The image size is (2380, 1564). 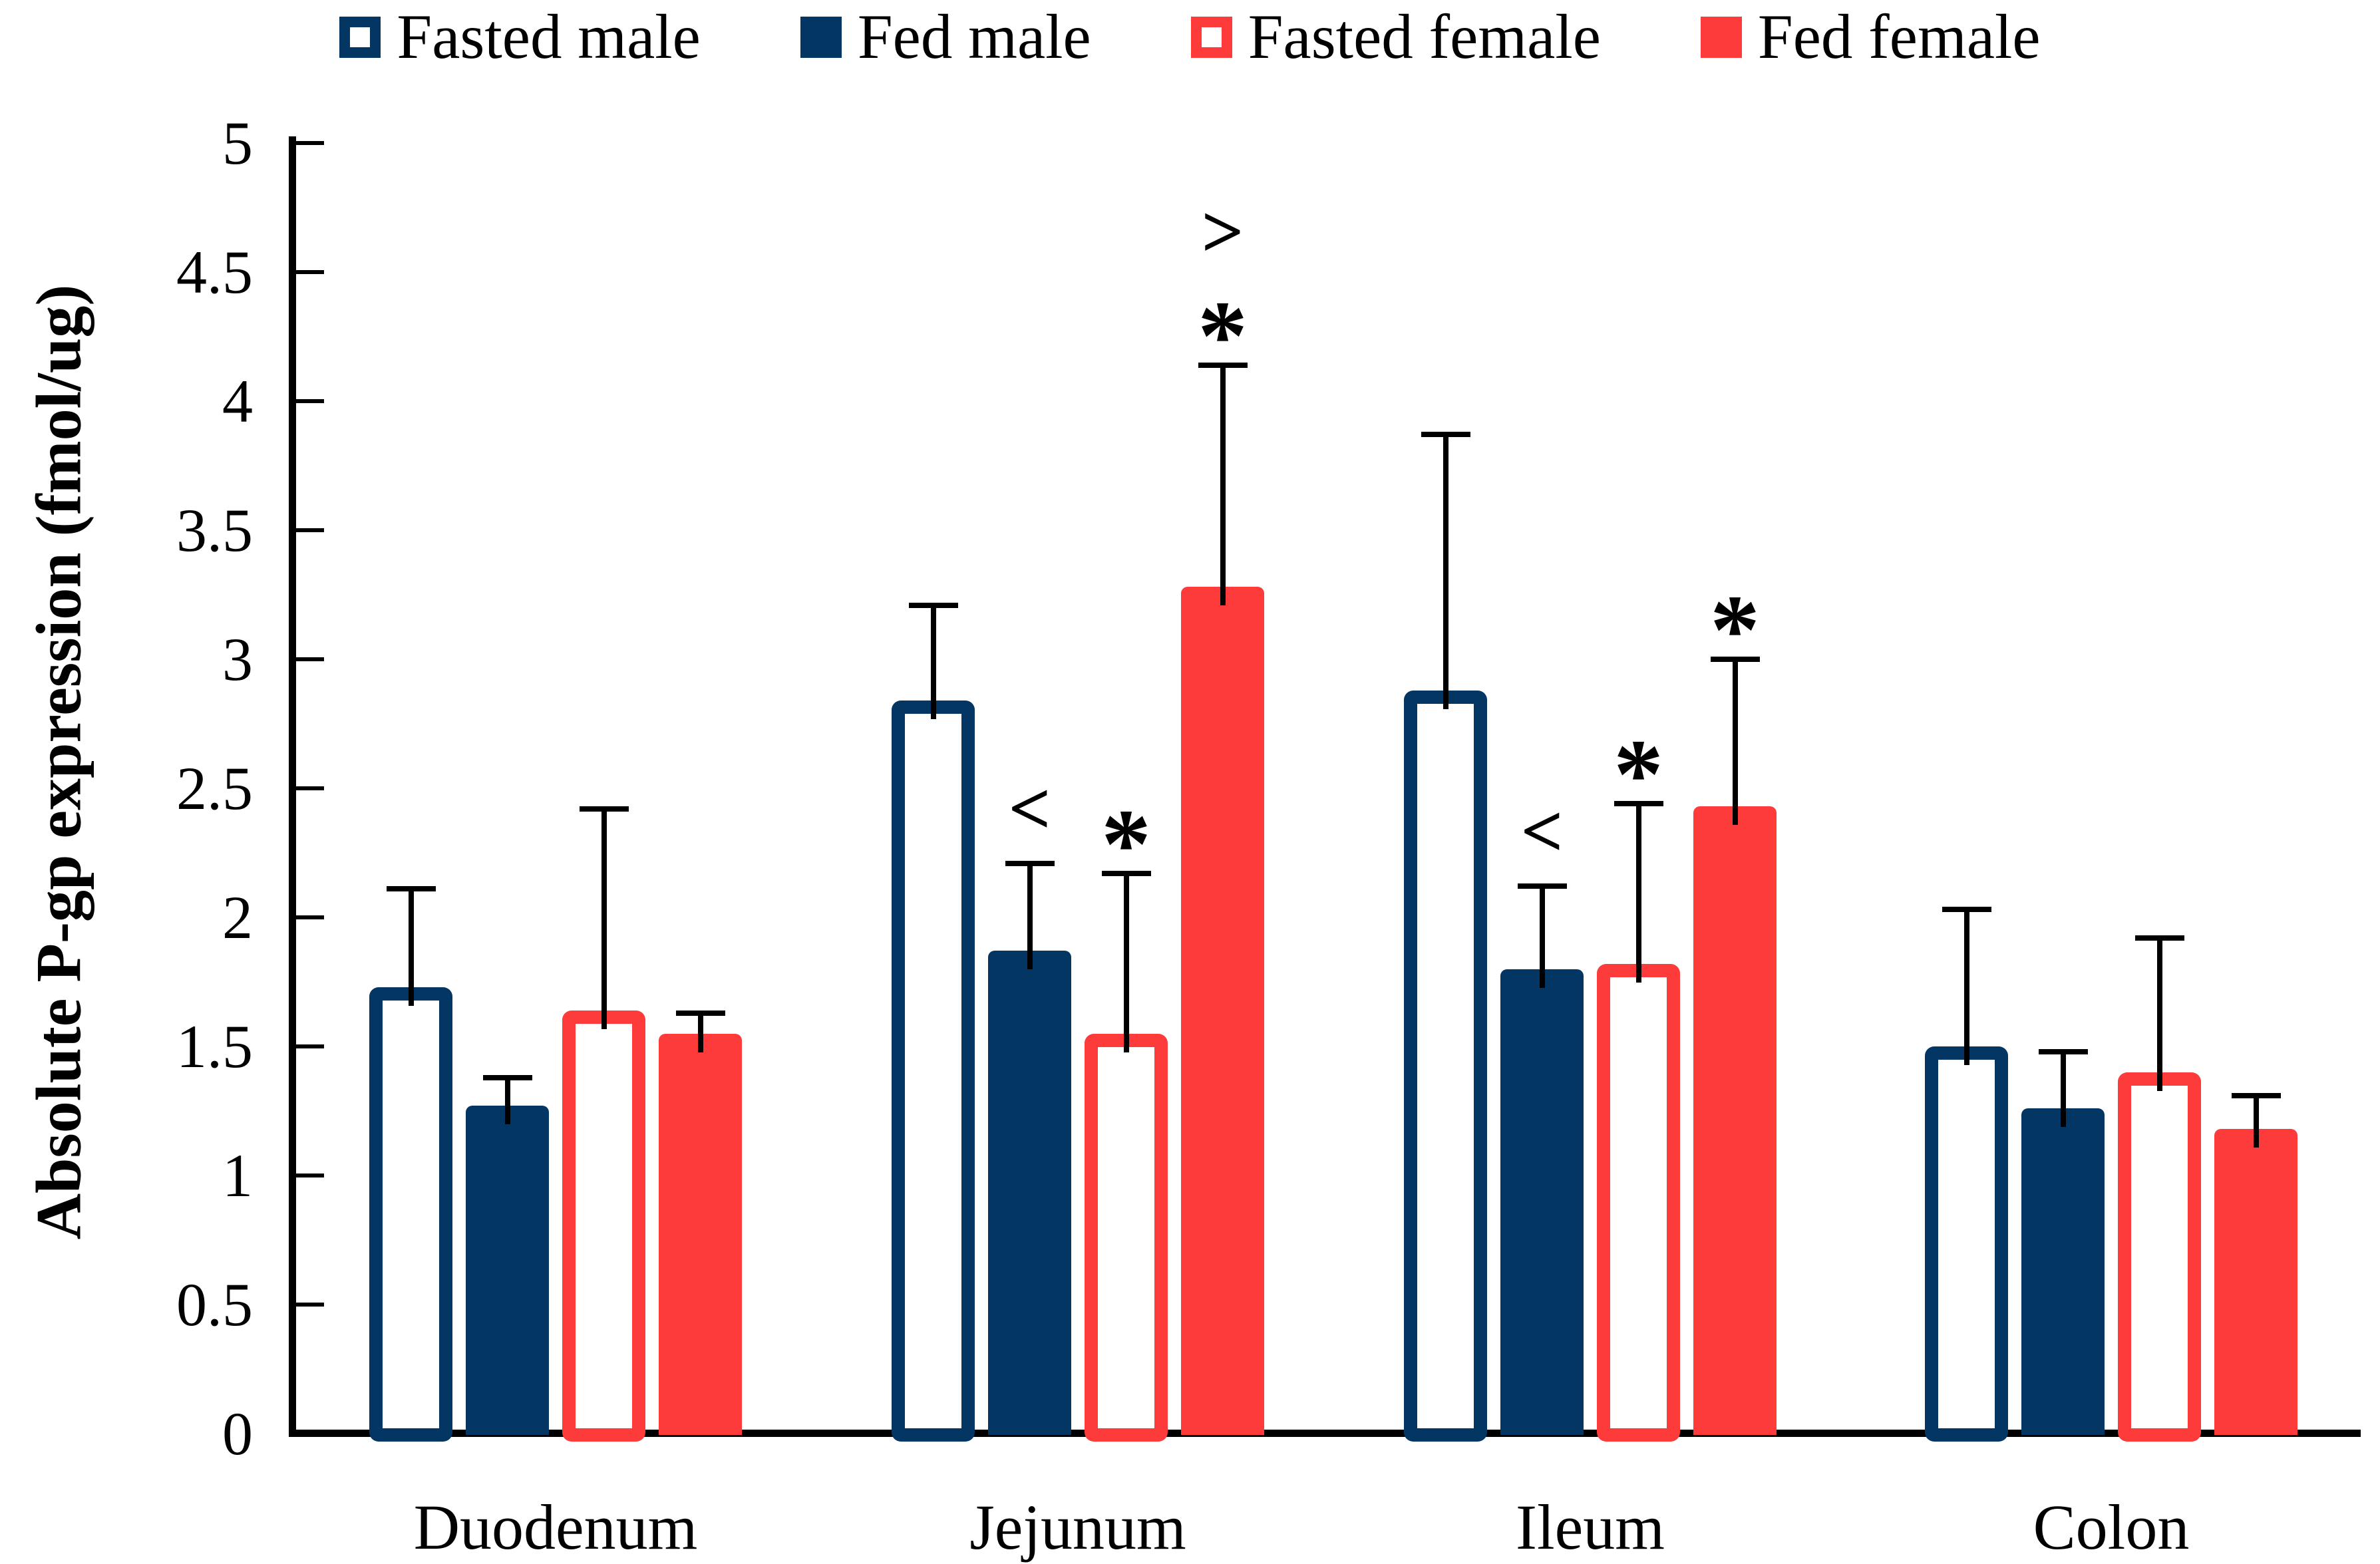 I want to click on bar-fed-female-ileum, so click(x=1735, y=1121).